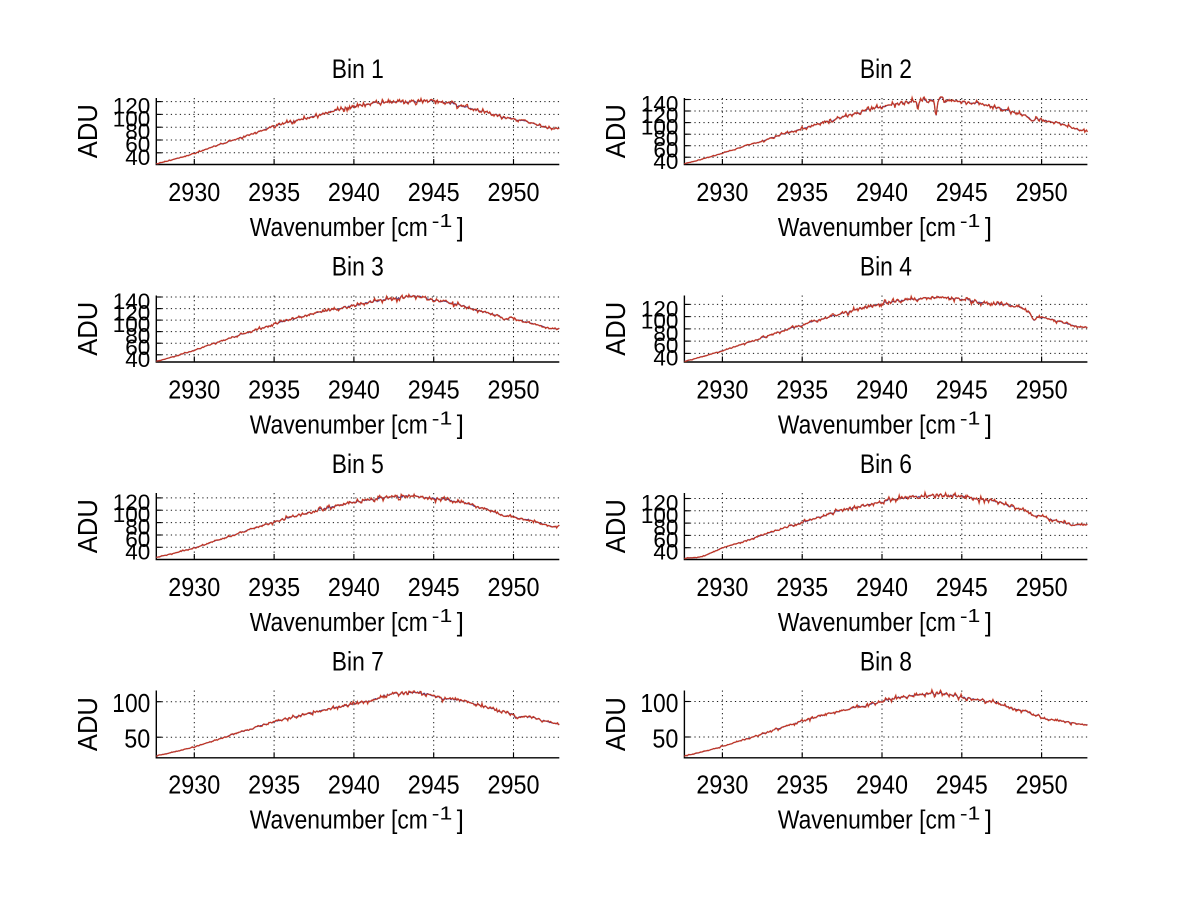 This screenshot has width=1200, height=901. Describe the element at coordinates (358, 69) in the screenshot. I see `svg-text: Bin 1` at that location.